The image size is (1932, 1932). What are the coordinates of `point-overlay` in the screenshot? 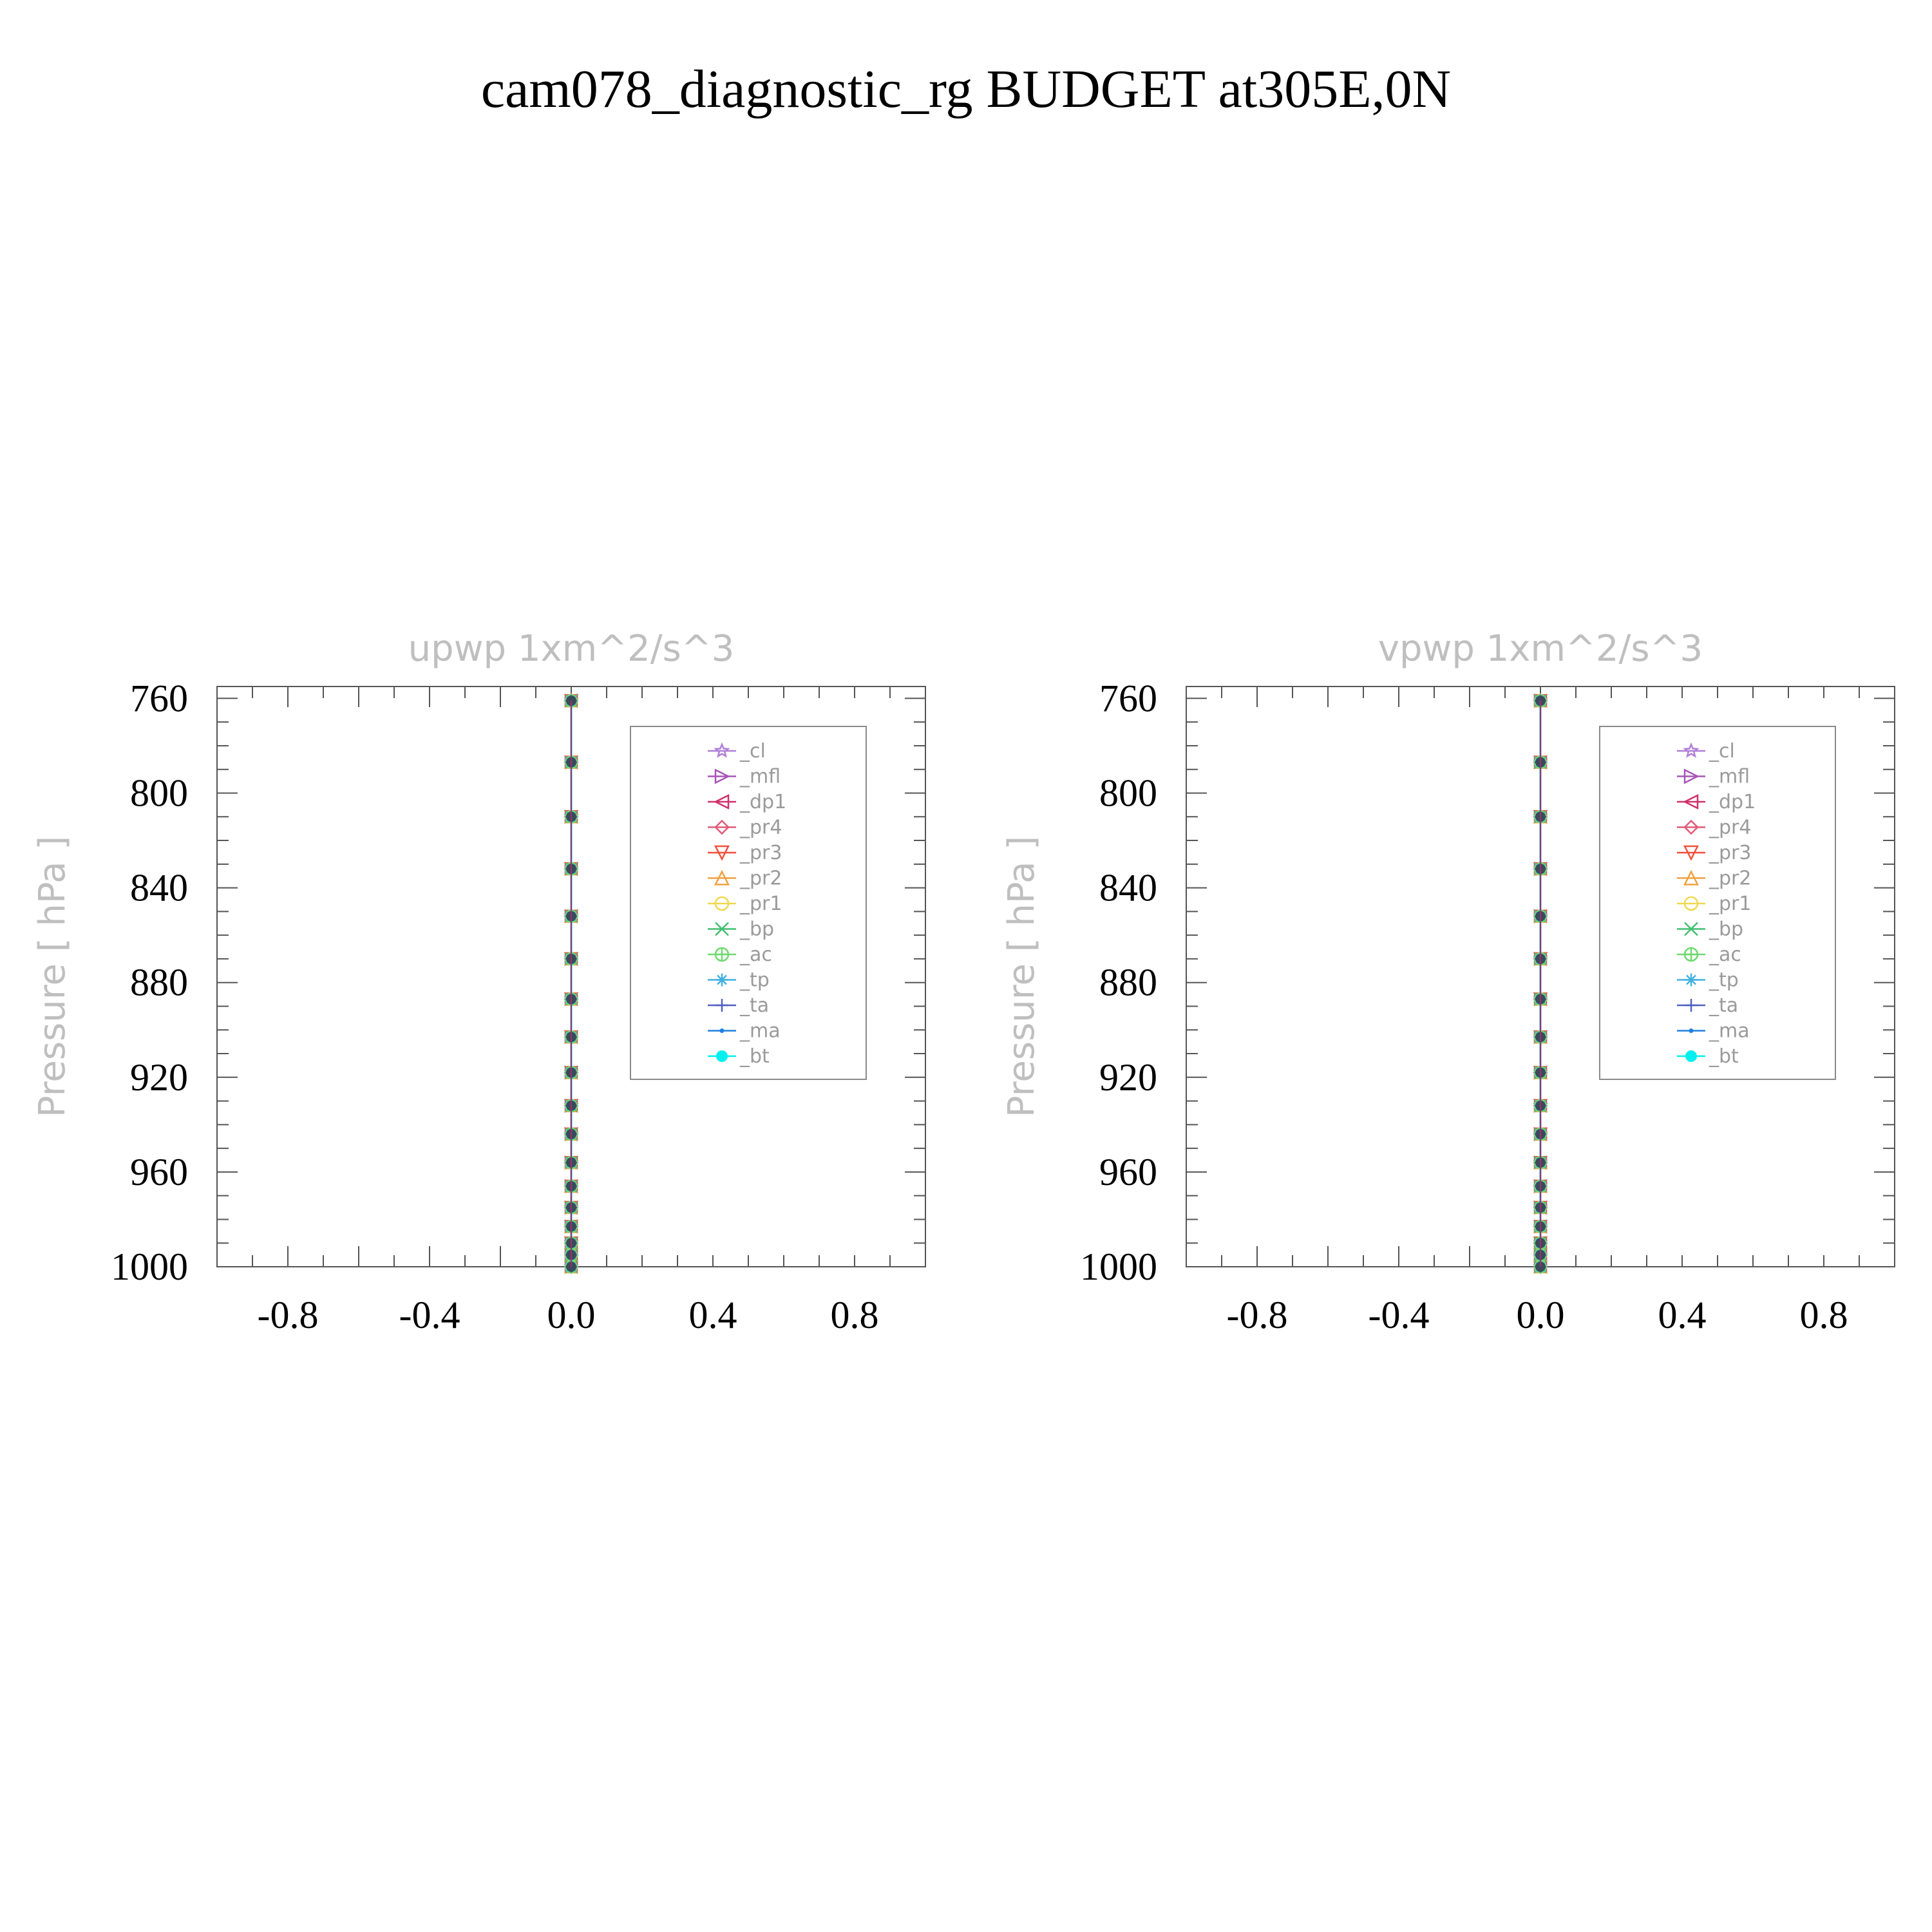 It's located at (571, 984).